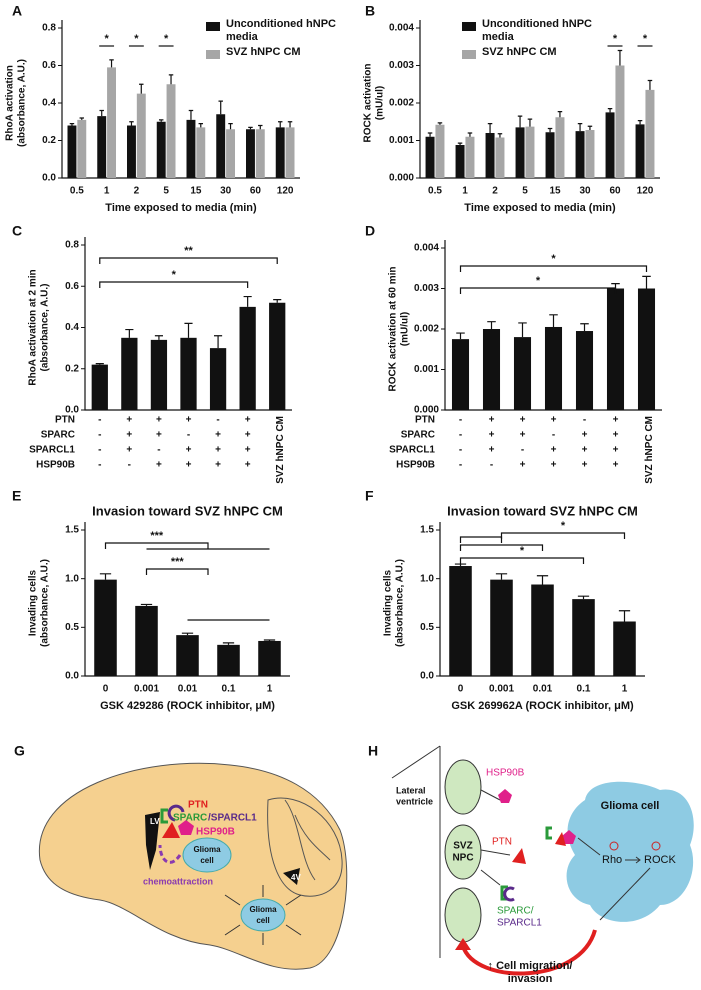 Image resolution: width=701 pixels, height=990 pixels. I want to click on secretion-arrows, so click(495, 837).